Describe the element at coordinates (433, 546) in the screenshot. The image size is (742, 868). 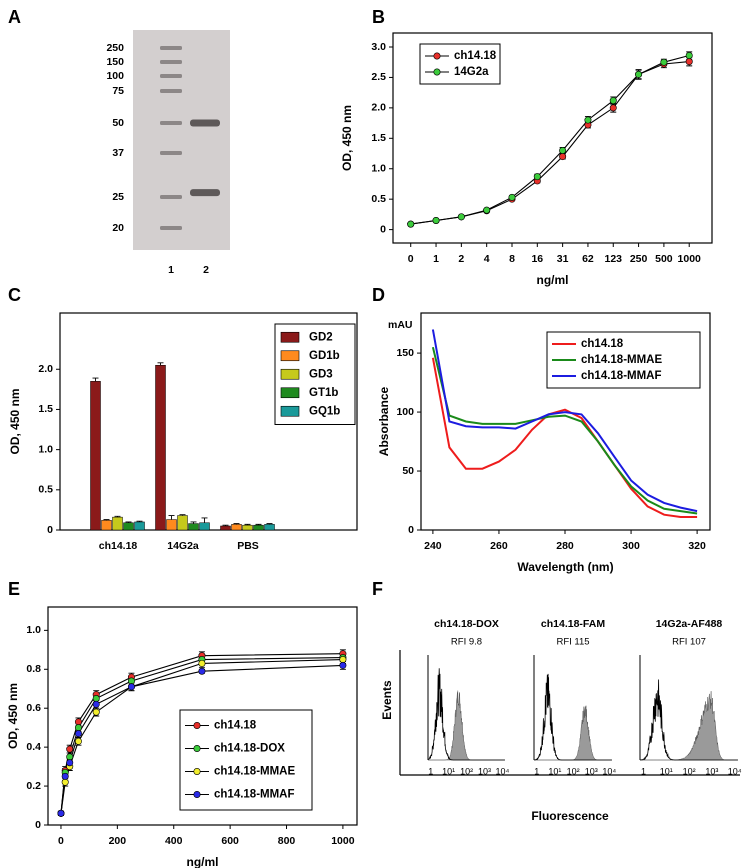
I see `x-tick-label: 240` at that location.